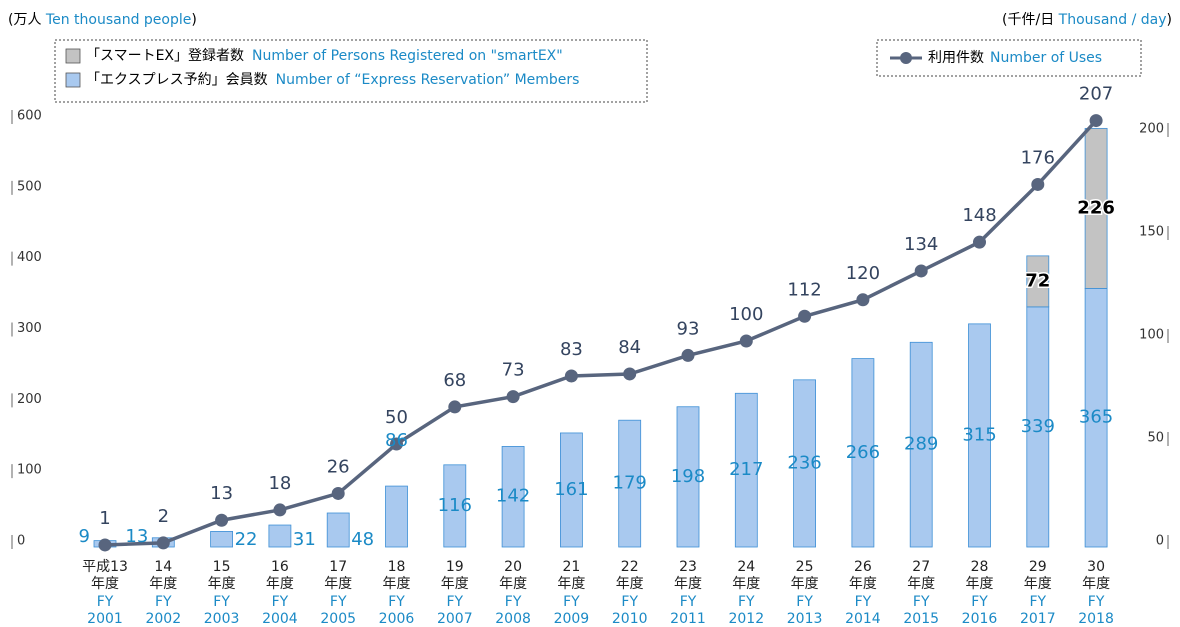 The width and height of the screenshot is (1180, 627). What do you see at coordinates (29, 186) in the screenshot?
I see `y-tick-label: 500` at bounding box center [29, 186].